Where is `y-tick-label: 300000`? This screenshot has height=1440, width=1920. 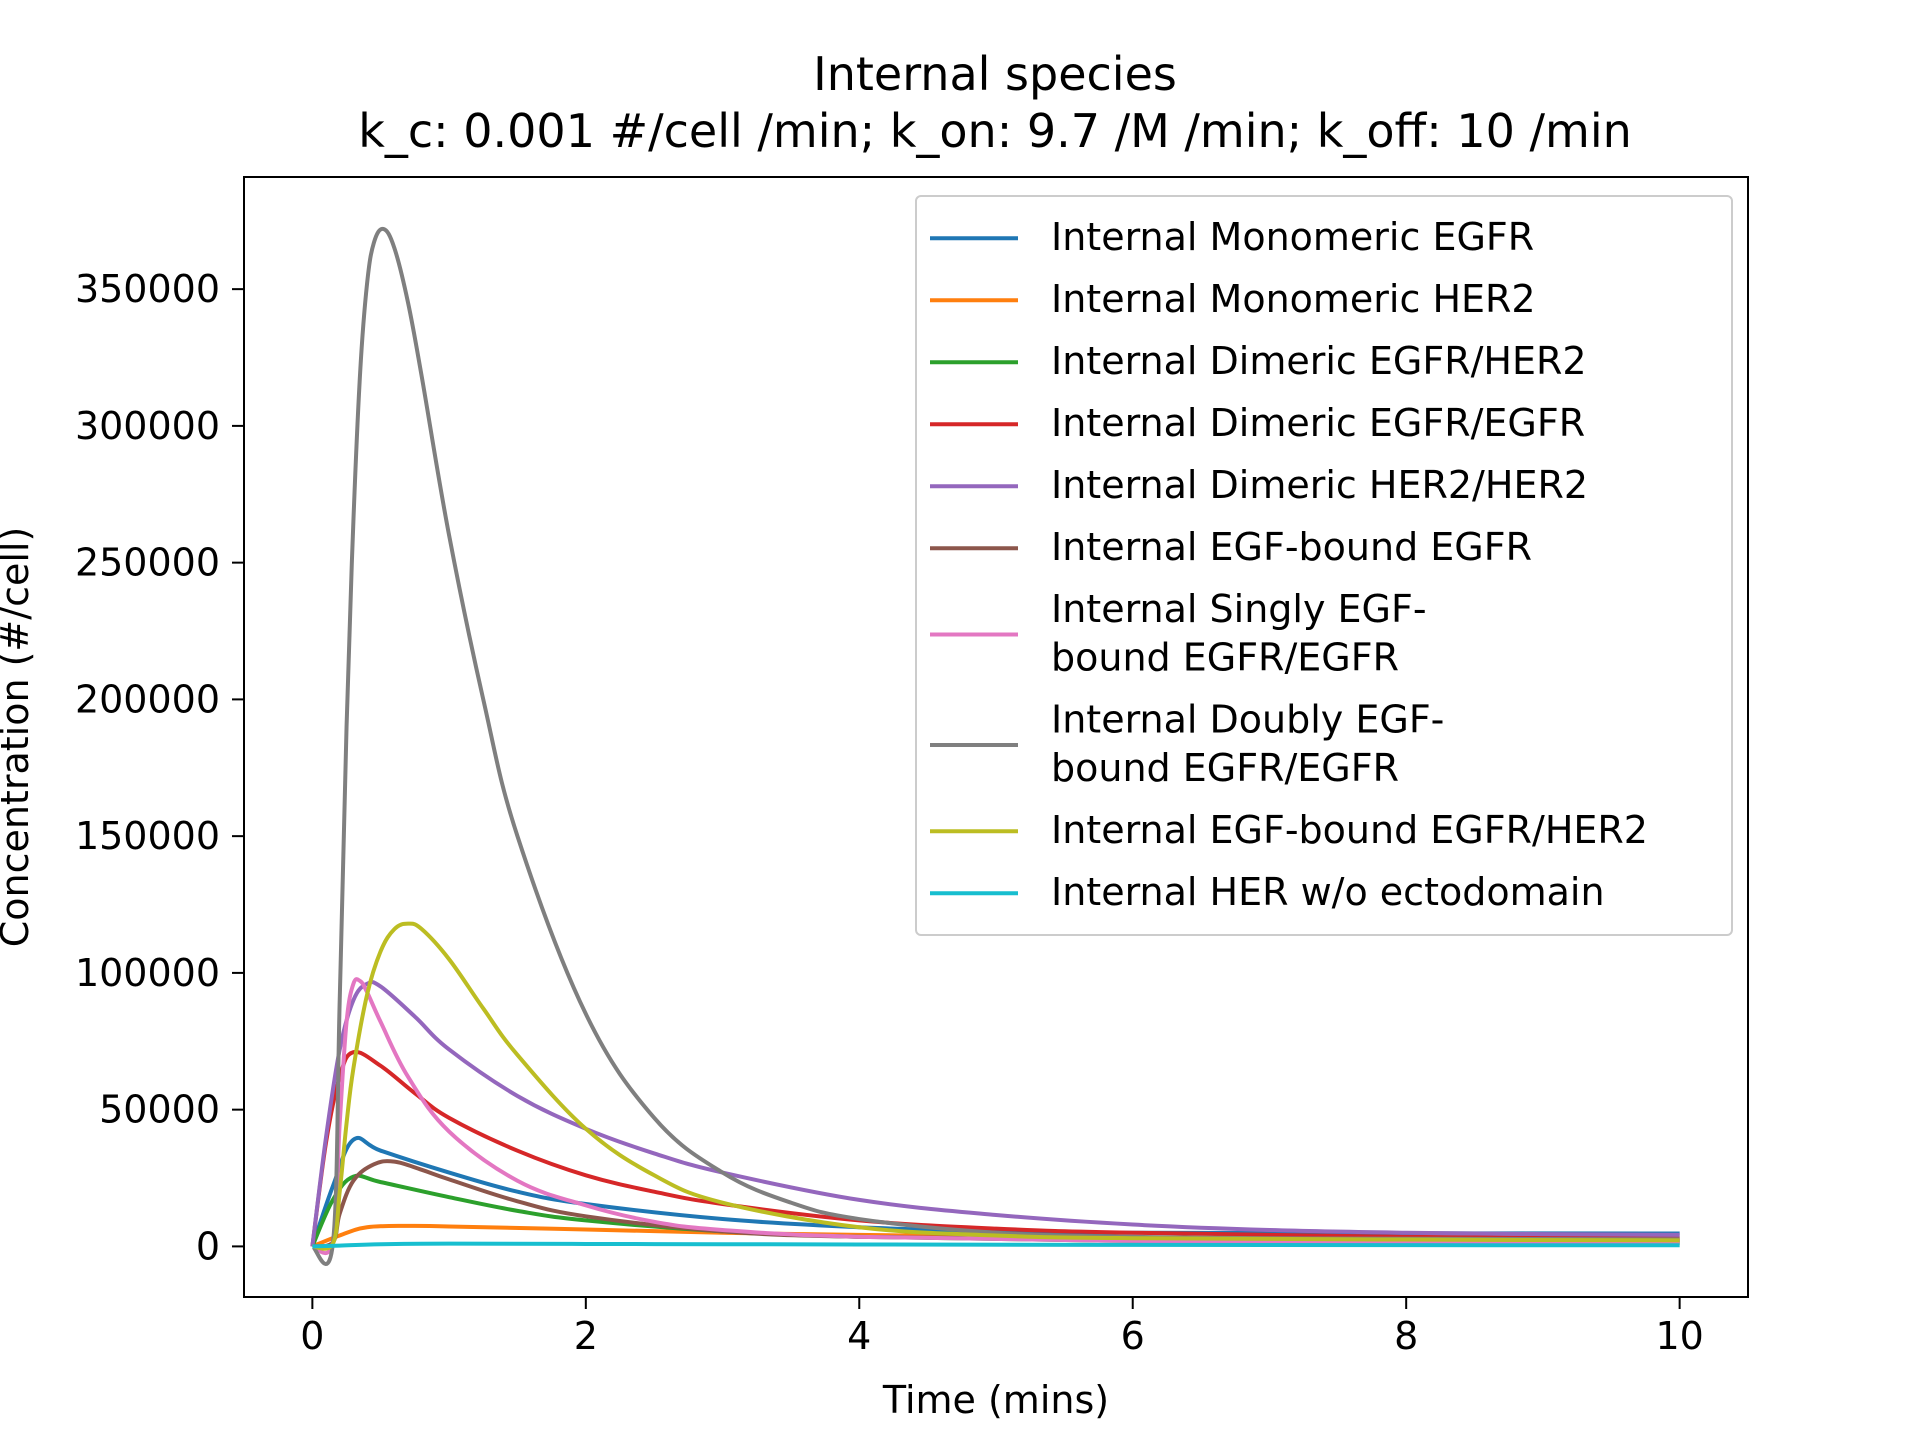
y-tick-label: 300000 is located at coordinates (147, 426).